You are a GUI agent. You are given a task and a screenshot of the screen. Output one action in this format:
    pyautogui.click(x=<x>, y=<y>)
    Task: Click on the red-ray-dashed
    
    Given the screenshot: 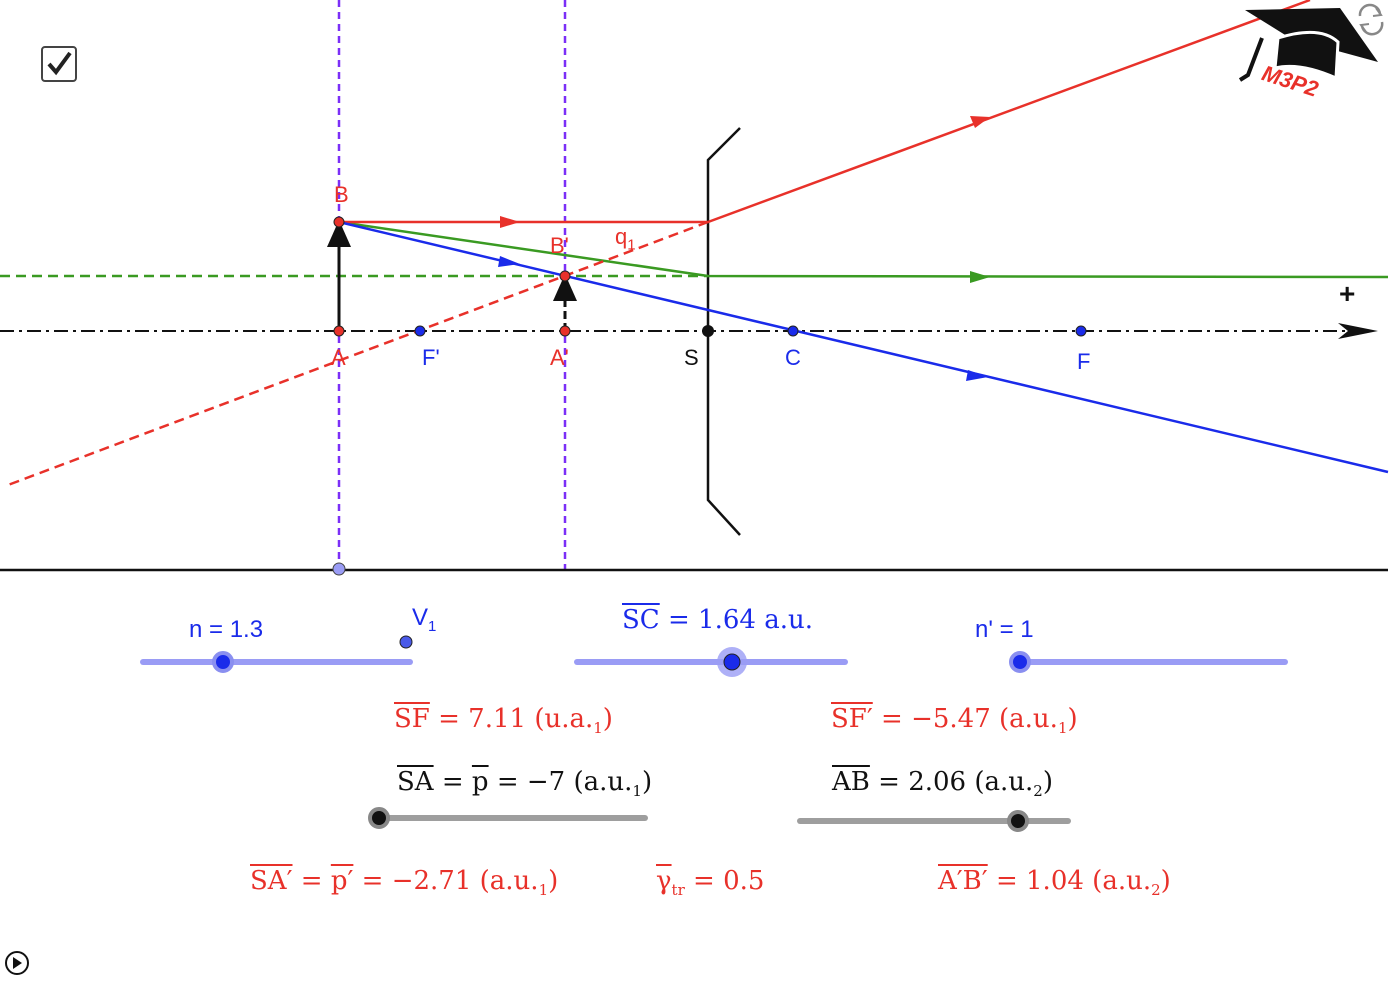 What is the action you would take?
    pyautogui.click(x=358, y=353)
    